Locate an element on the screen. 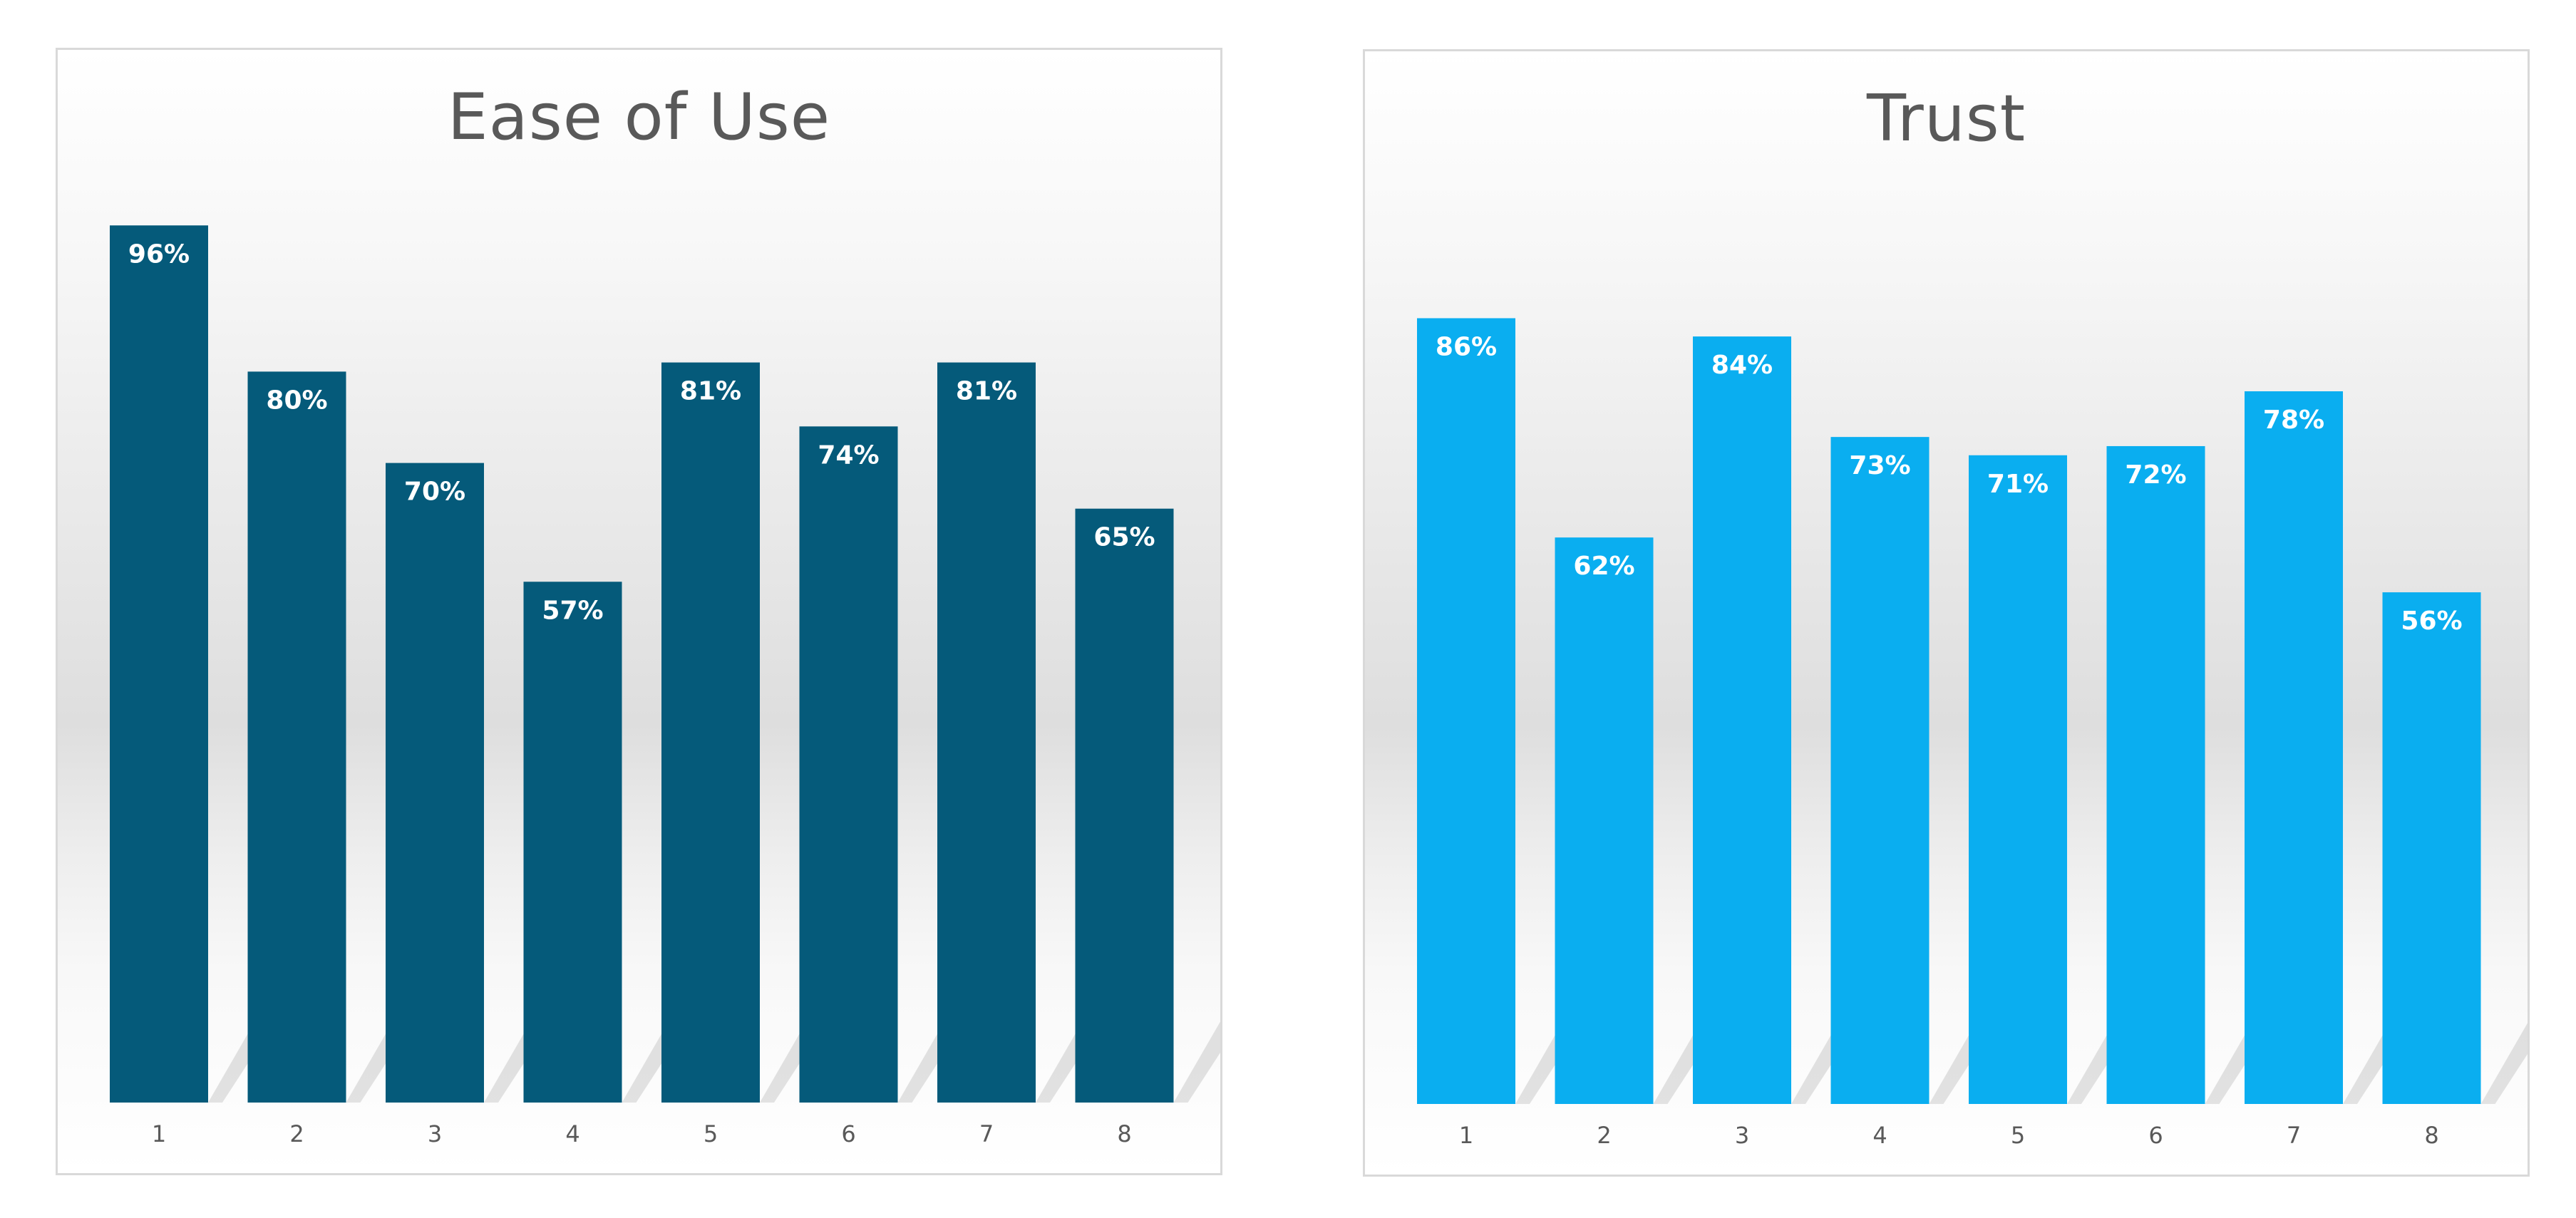  data-label-3: 84% is located at coordinates (1742, 366).